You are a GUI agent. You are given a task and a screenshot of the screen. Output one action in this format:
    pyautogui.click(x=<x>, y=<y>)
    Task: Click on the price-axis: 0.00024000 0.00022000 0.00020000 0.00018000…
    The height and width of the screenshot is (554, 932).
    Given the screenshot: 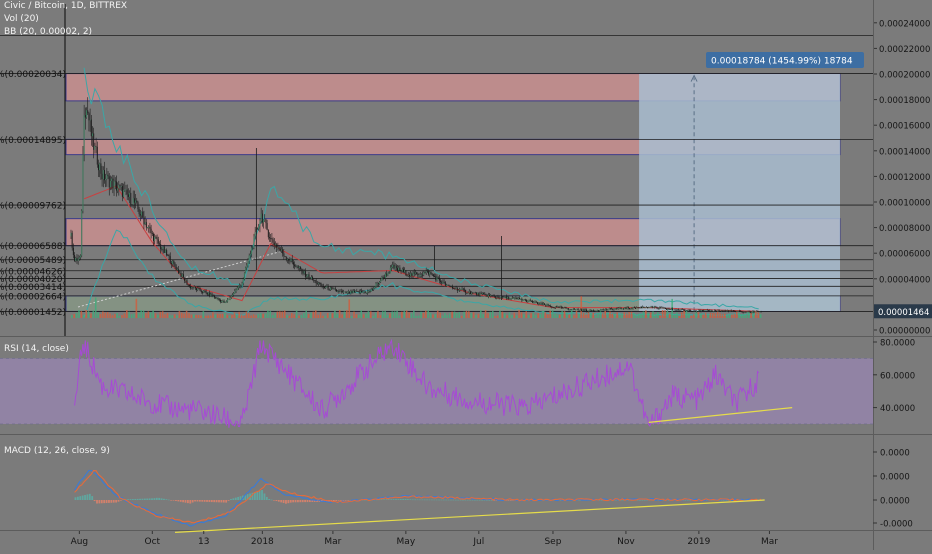 What is the action you would take?
    pyautogui.click(x=902, y=168)
    